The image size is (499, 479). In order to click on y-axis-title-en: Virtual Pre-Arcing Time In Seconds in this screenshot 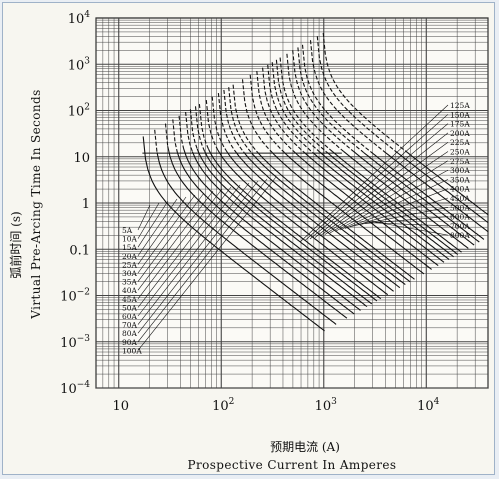, I will do `click(36, 204)`.